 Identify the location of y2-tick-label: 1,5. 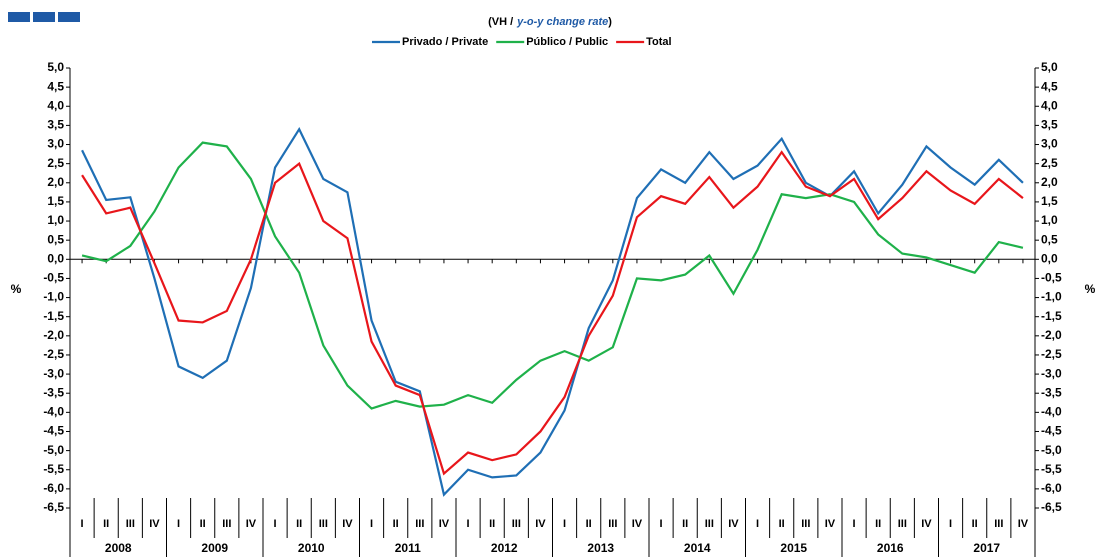
(1049, 201).